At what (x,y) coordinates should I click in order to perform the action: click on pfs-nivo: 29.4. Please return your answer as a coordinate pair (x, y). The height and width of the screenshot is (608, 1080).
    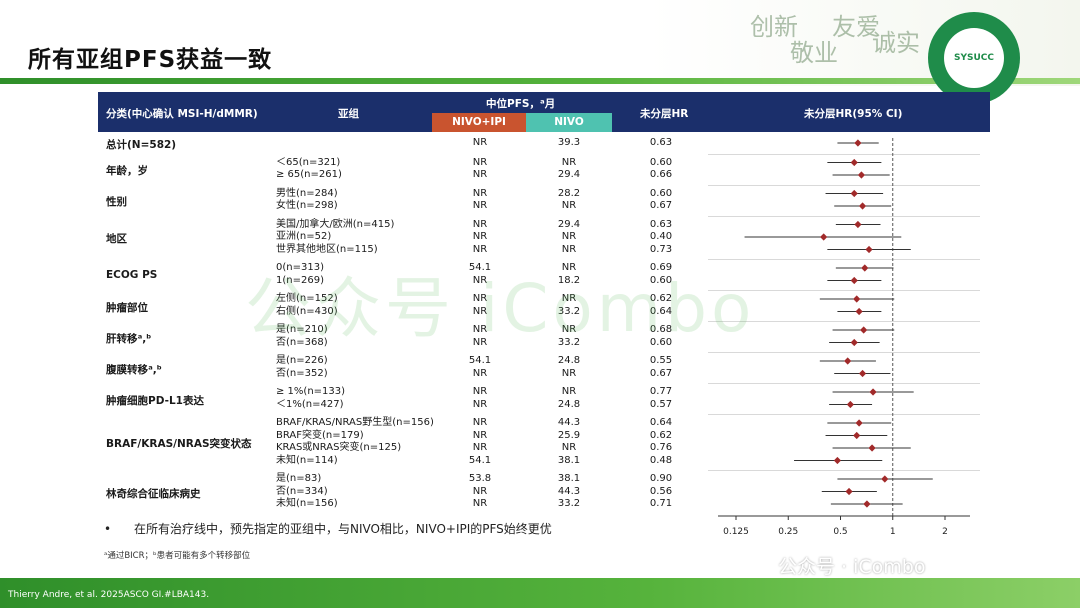
    Looking at the image, I should click on (569, 224).